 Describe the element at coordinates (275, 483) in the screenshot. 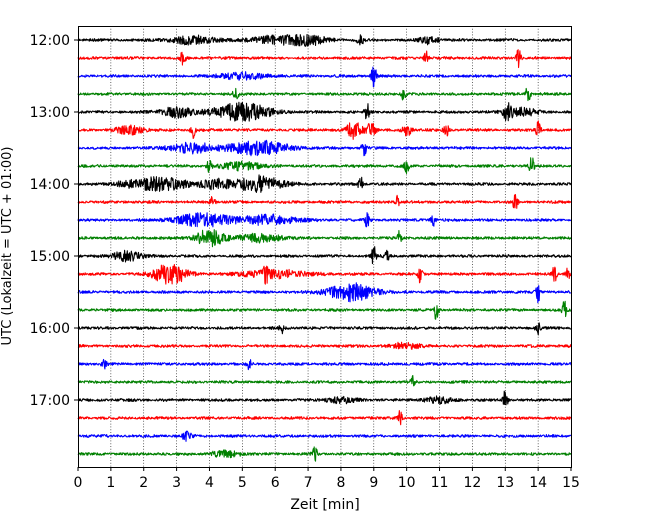

I see `x-tick-label: 6` at that location.